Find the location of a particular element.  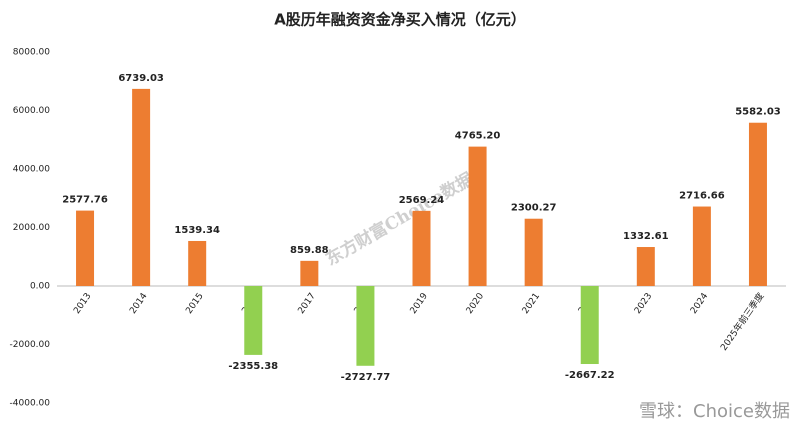

value-label: 4765.20 is located at coordinates (478, 136).